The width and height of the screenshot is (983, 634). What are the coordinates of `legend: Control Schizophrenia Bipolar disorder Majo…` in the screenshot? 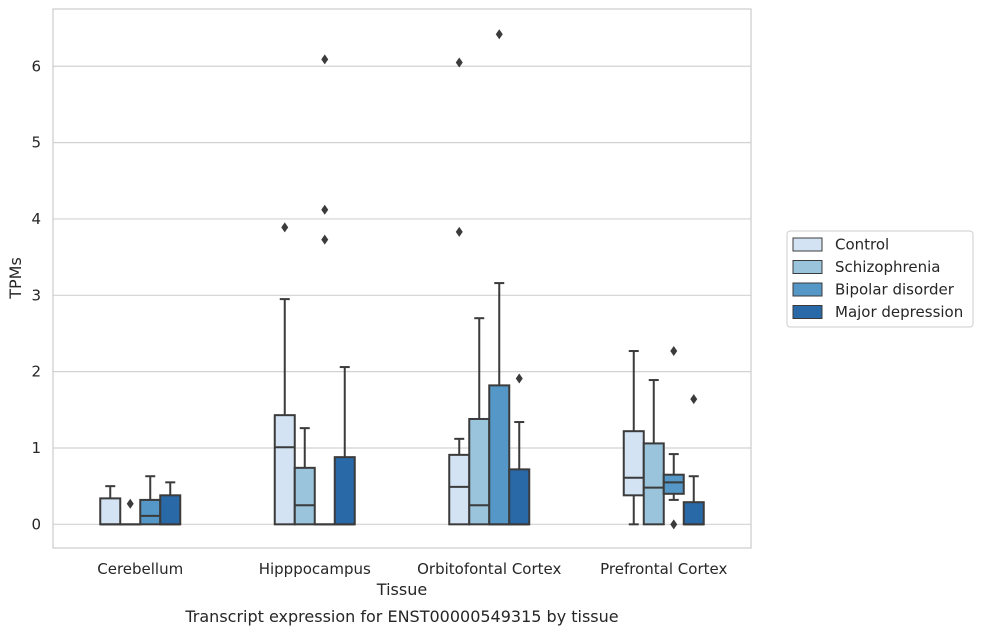 It's located at (880, 279).